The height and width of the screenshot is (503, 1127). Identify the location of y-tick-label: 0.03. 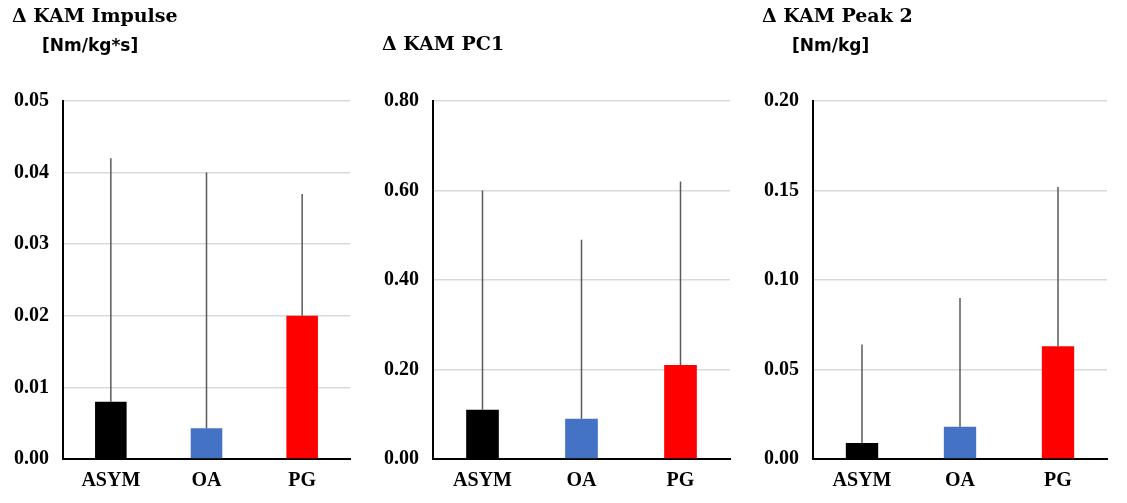
(31, 242).